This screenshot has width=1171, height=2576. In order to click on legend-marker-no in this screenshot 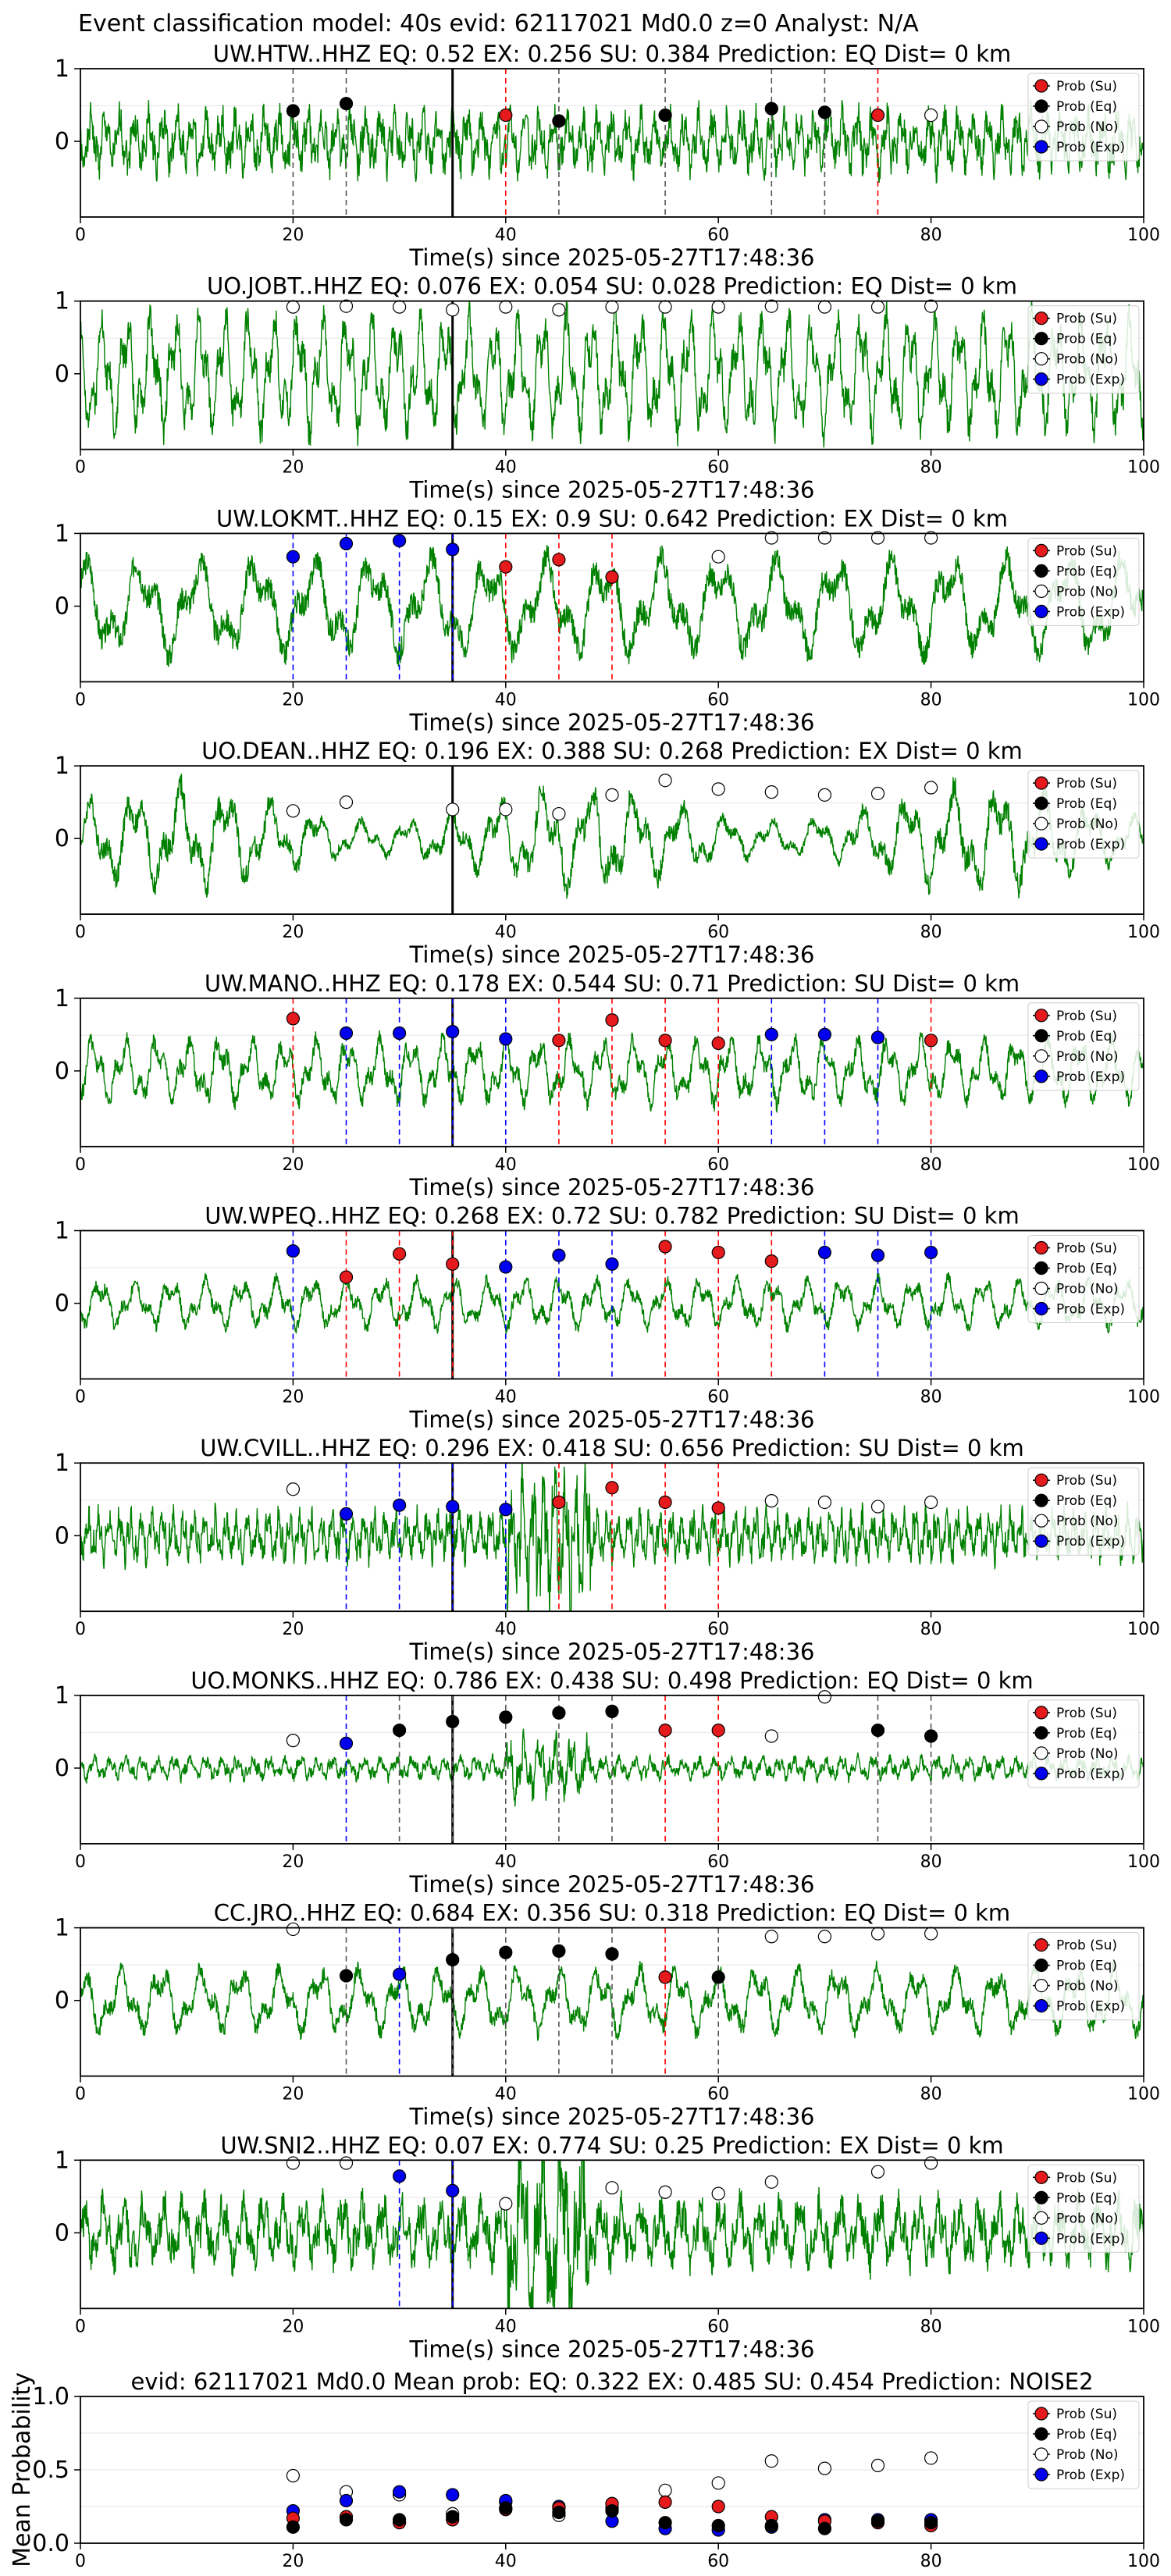, I will do `click(1041, 1056)`.